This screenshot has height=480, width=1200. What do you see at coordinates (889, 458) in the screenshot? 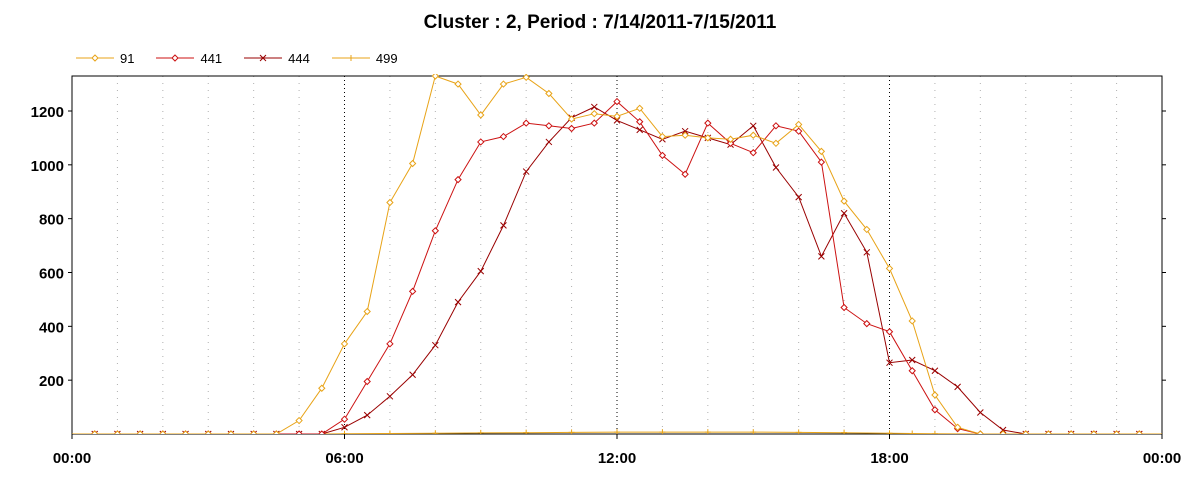
I see `x-tick-label: 18:00` at bounding box center [889, 458].